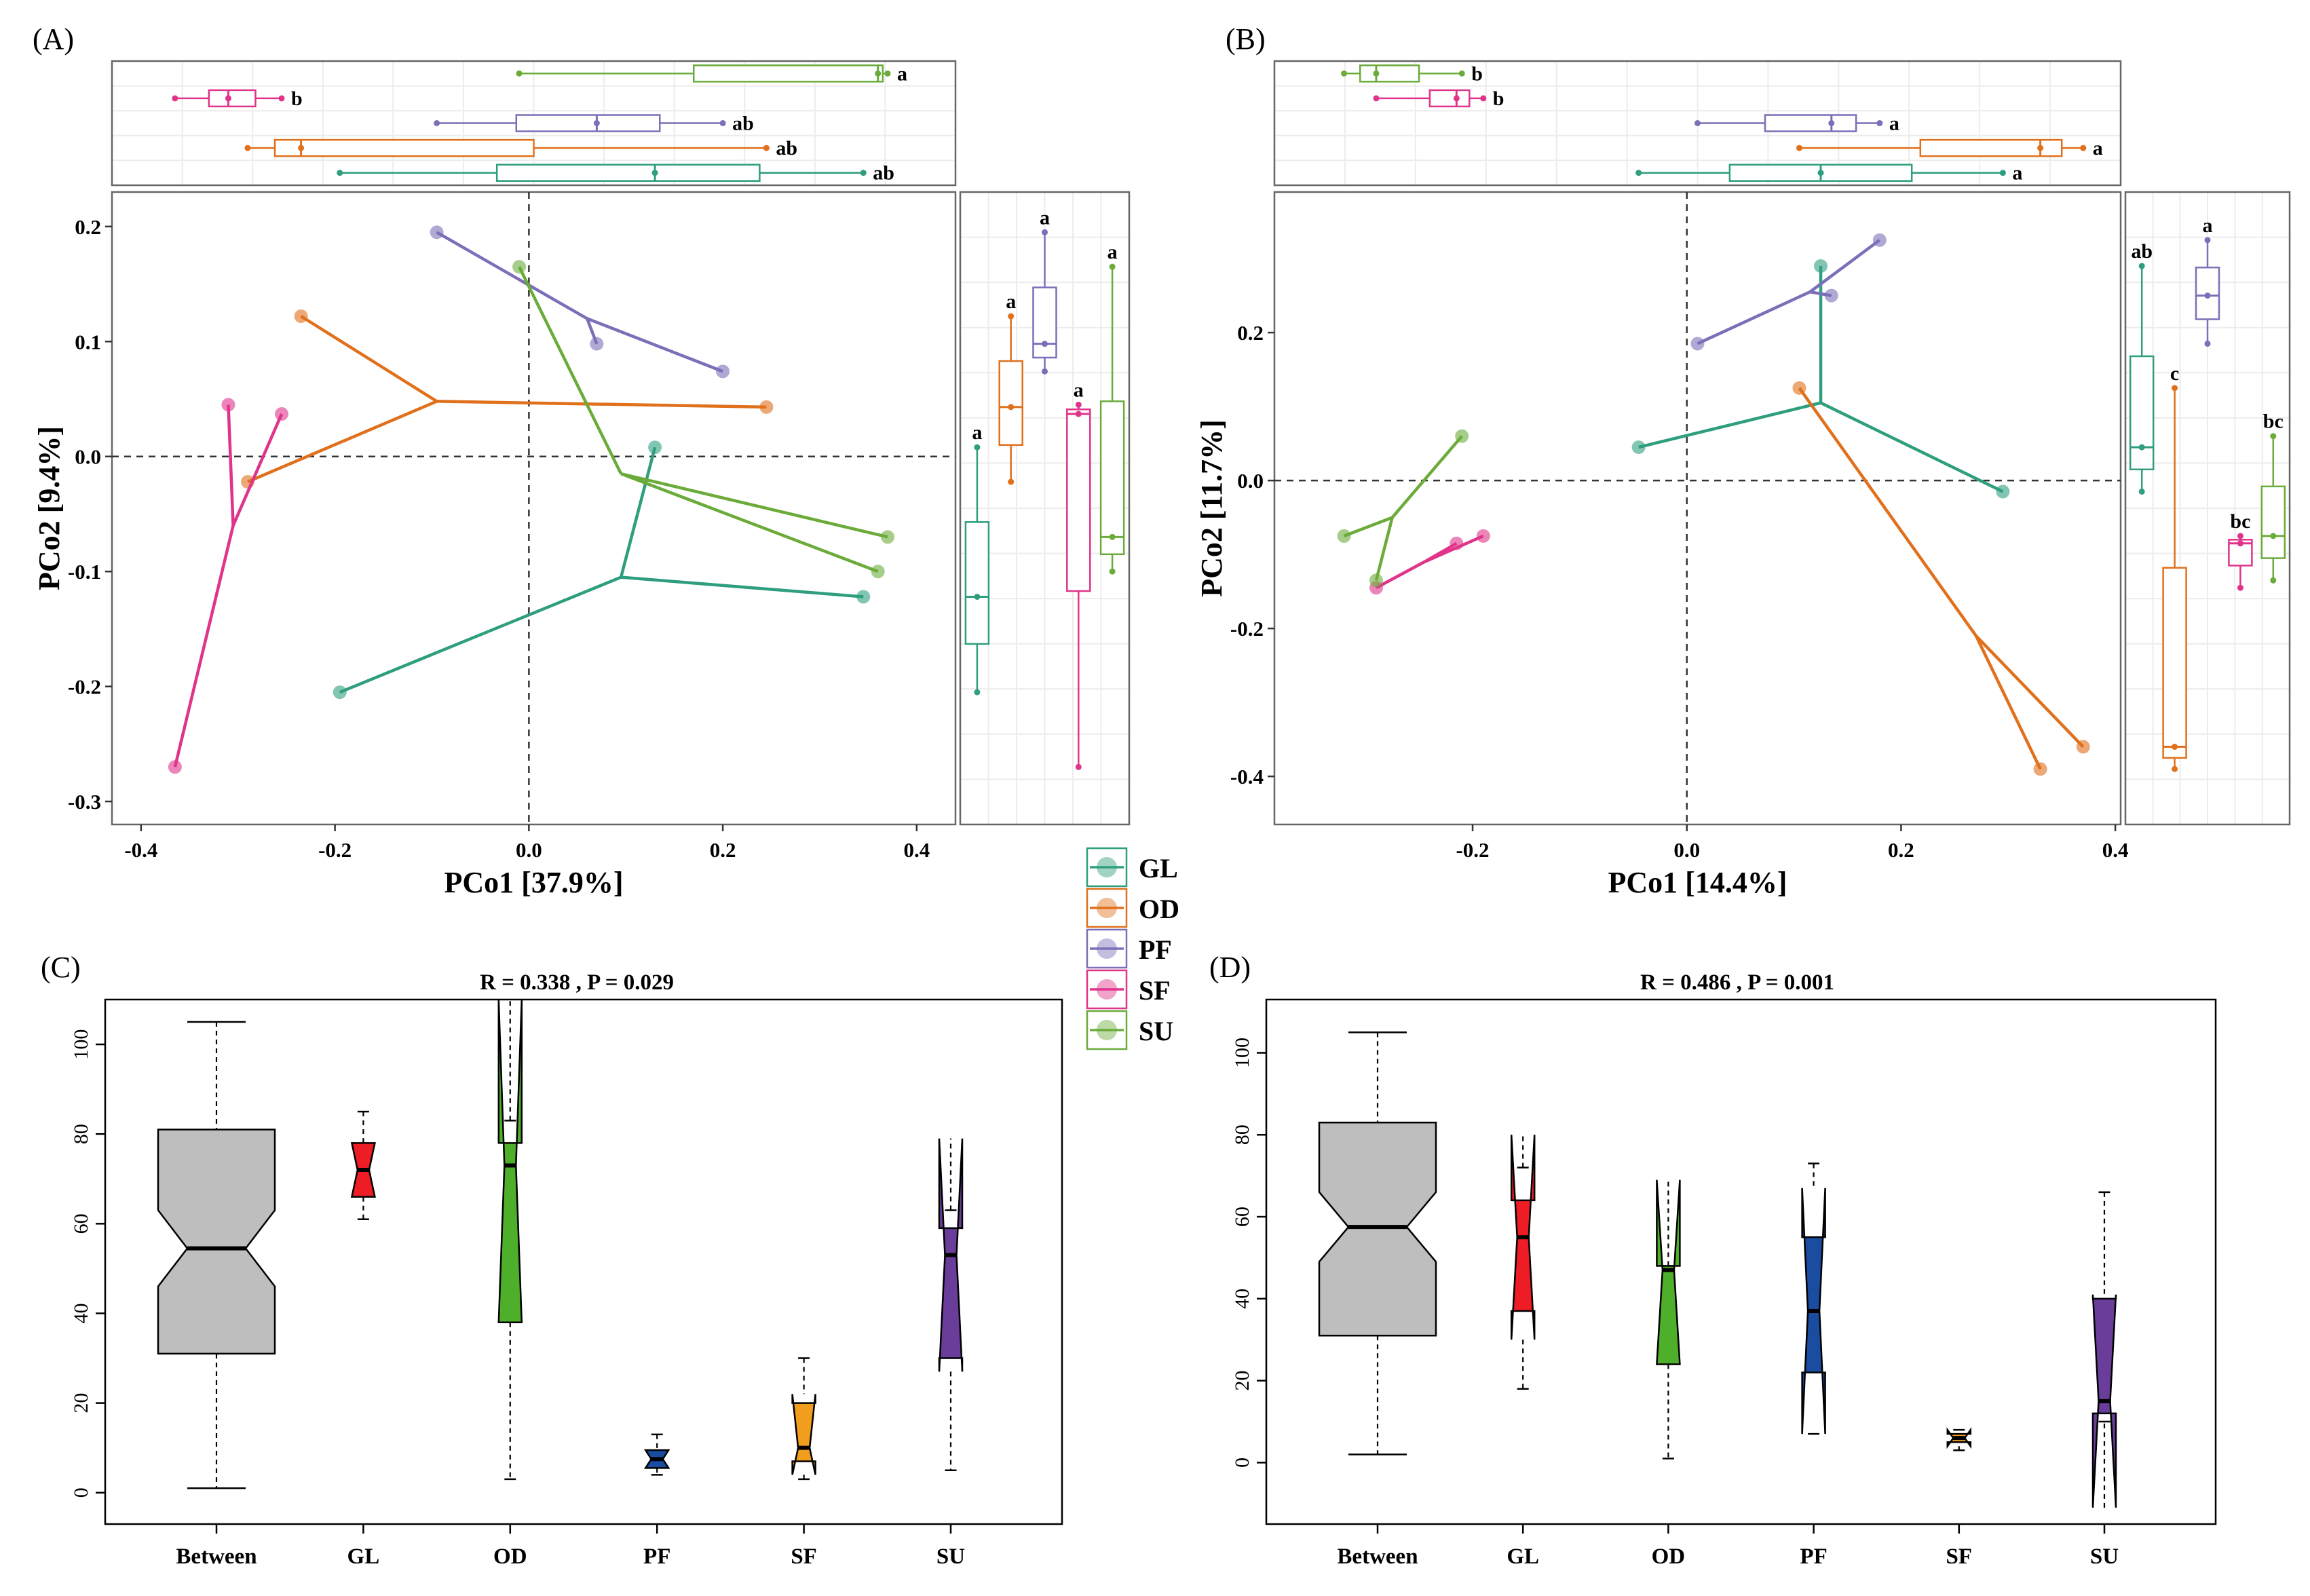 This screenshot has width=2310, height=1596. Describe the element at coordinates (803, 1434) in the screenshot. I see `box-sf` at that location.